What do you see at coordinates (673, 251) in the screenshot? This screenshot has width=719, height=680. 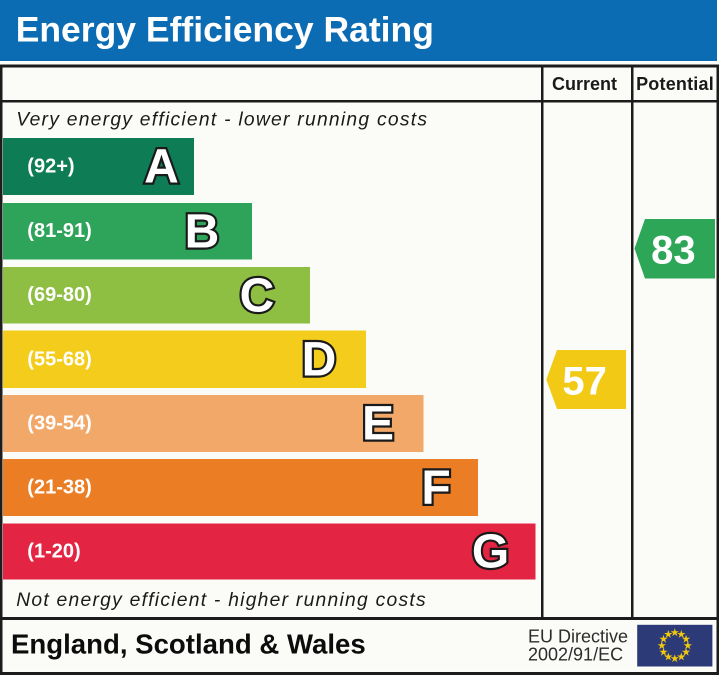 I see `svg-text: 83` at bounding box center [673, 251].